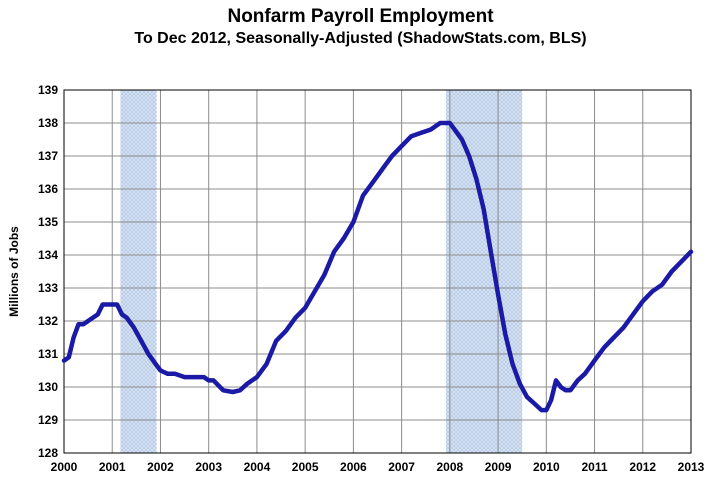  Describe the element at coordinates (48, 156) in the screenshot. I see `y-tick-label: 137` at that location.